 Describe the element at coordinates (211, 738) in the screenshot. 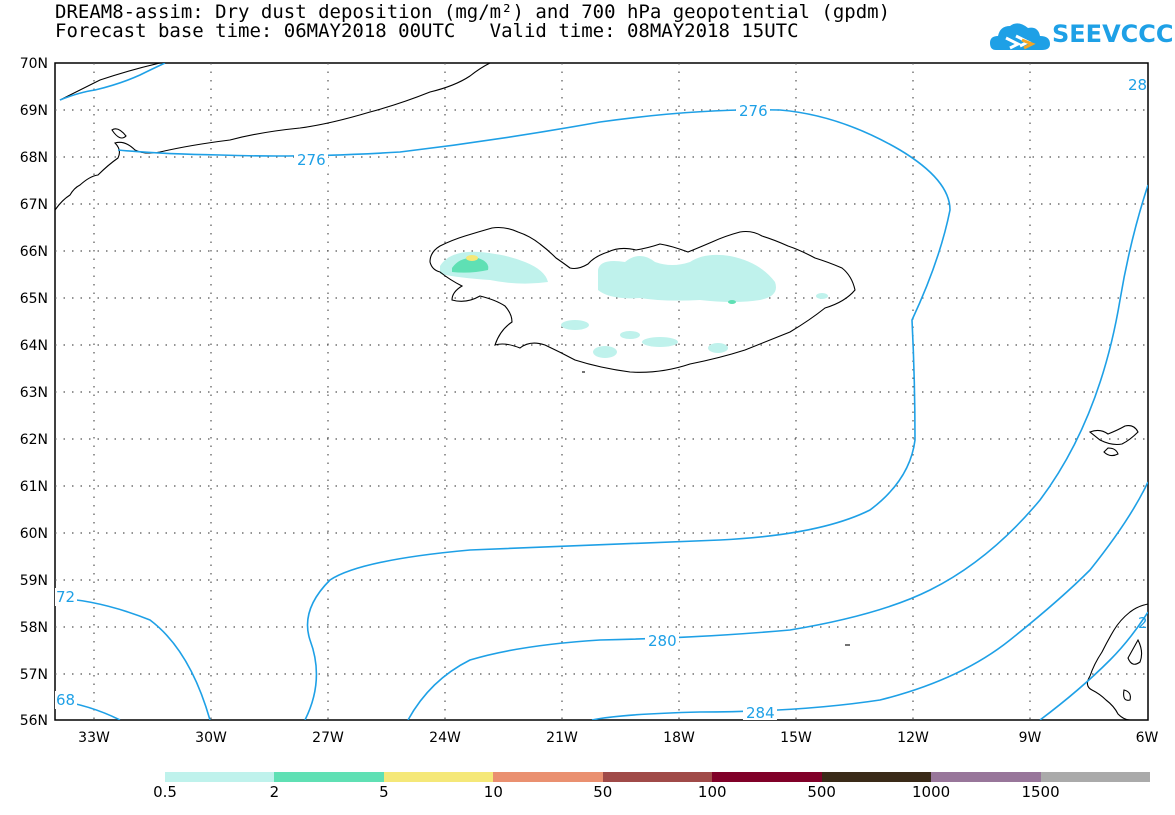

I see `lon-label: 30W` at that location.